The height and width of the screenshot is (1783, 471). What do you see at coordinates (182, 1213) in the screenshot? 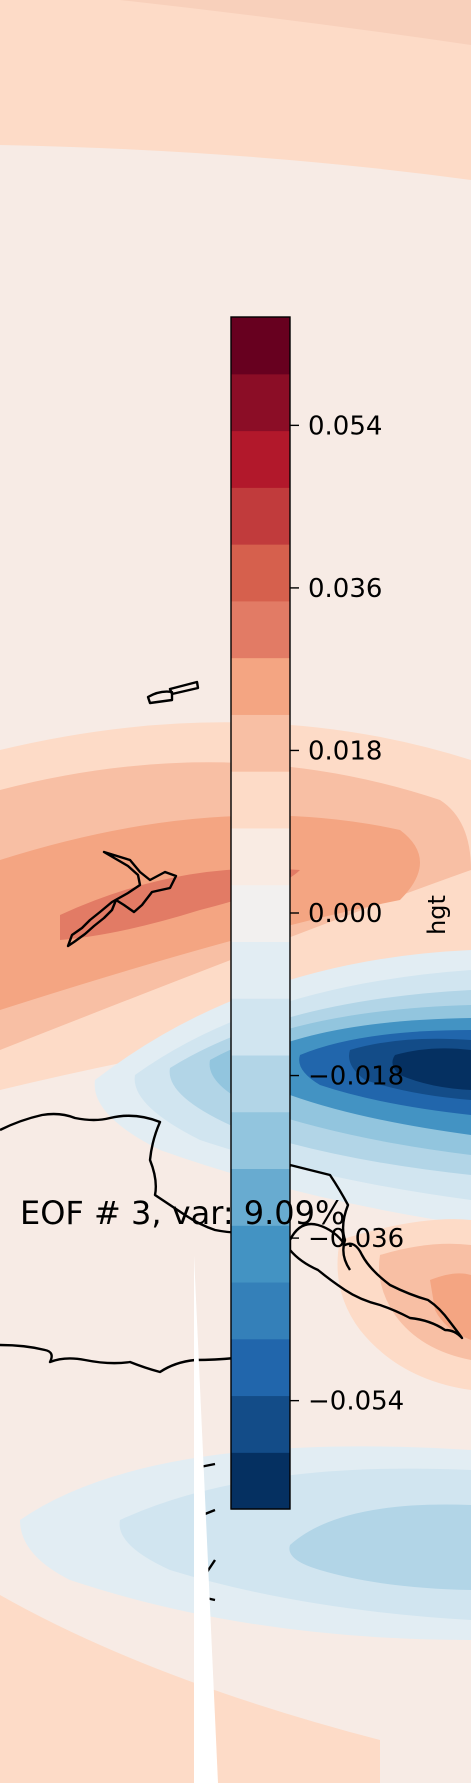
I see `figure-title: EOF # 3, var: 9.09%` at bounding box center [182, 1213].